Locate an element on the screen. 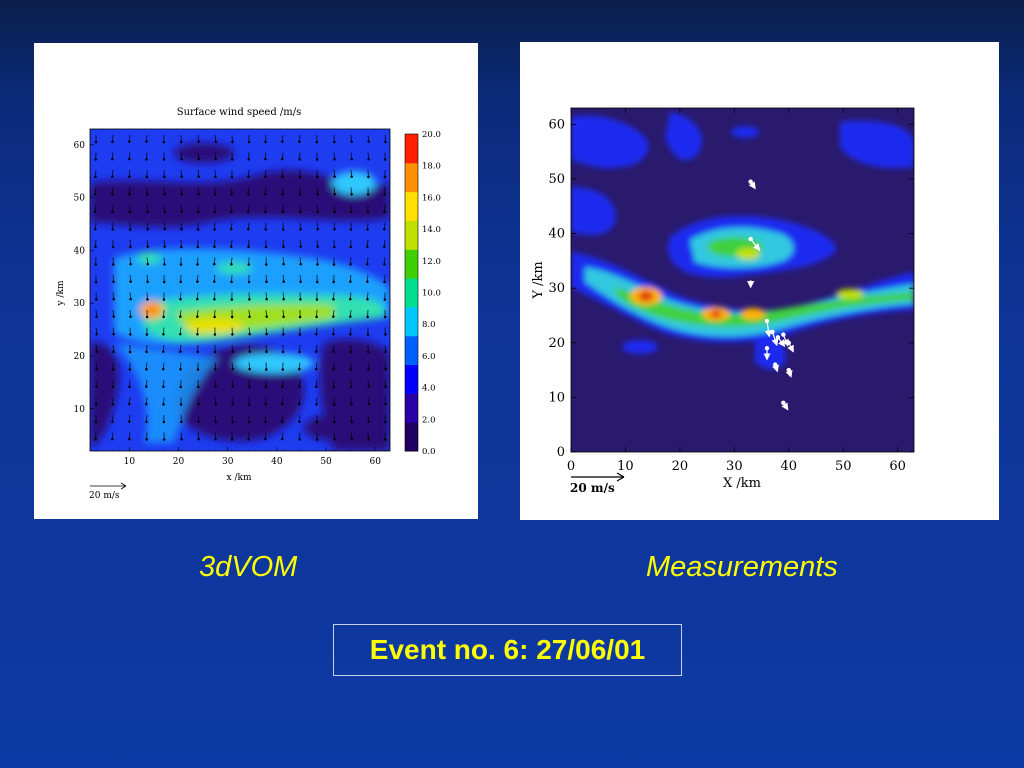 This screenshot has height=768, width=1024. y-tick-label: 30 is located at coordinates (80, 304).